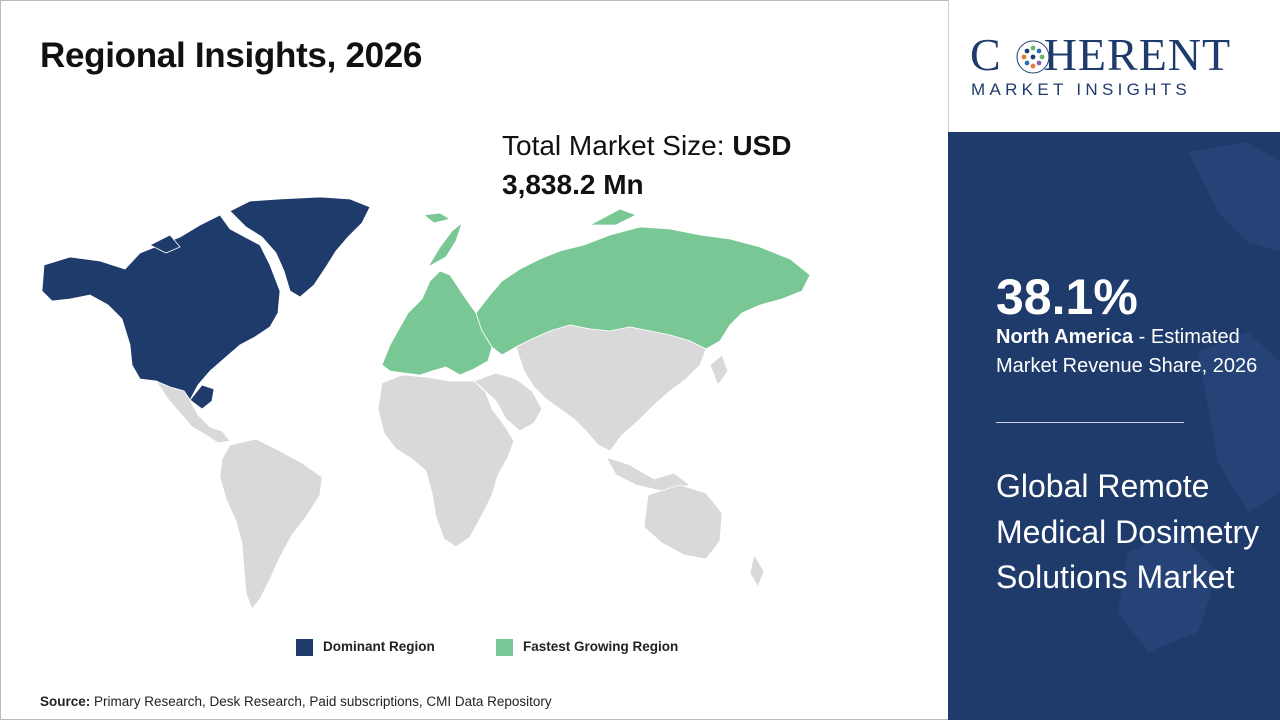 The width and height of the screenshot is (1280, 720). Describe the element at coordinates (379, 646) in the screenshot. I see `legend-label-dominant: Dominant Region` at that location.